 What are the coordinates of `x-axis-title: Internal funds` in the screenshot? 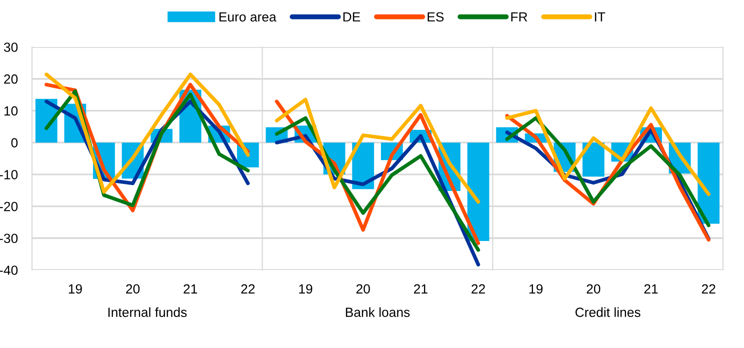 It's located at (147, 312).